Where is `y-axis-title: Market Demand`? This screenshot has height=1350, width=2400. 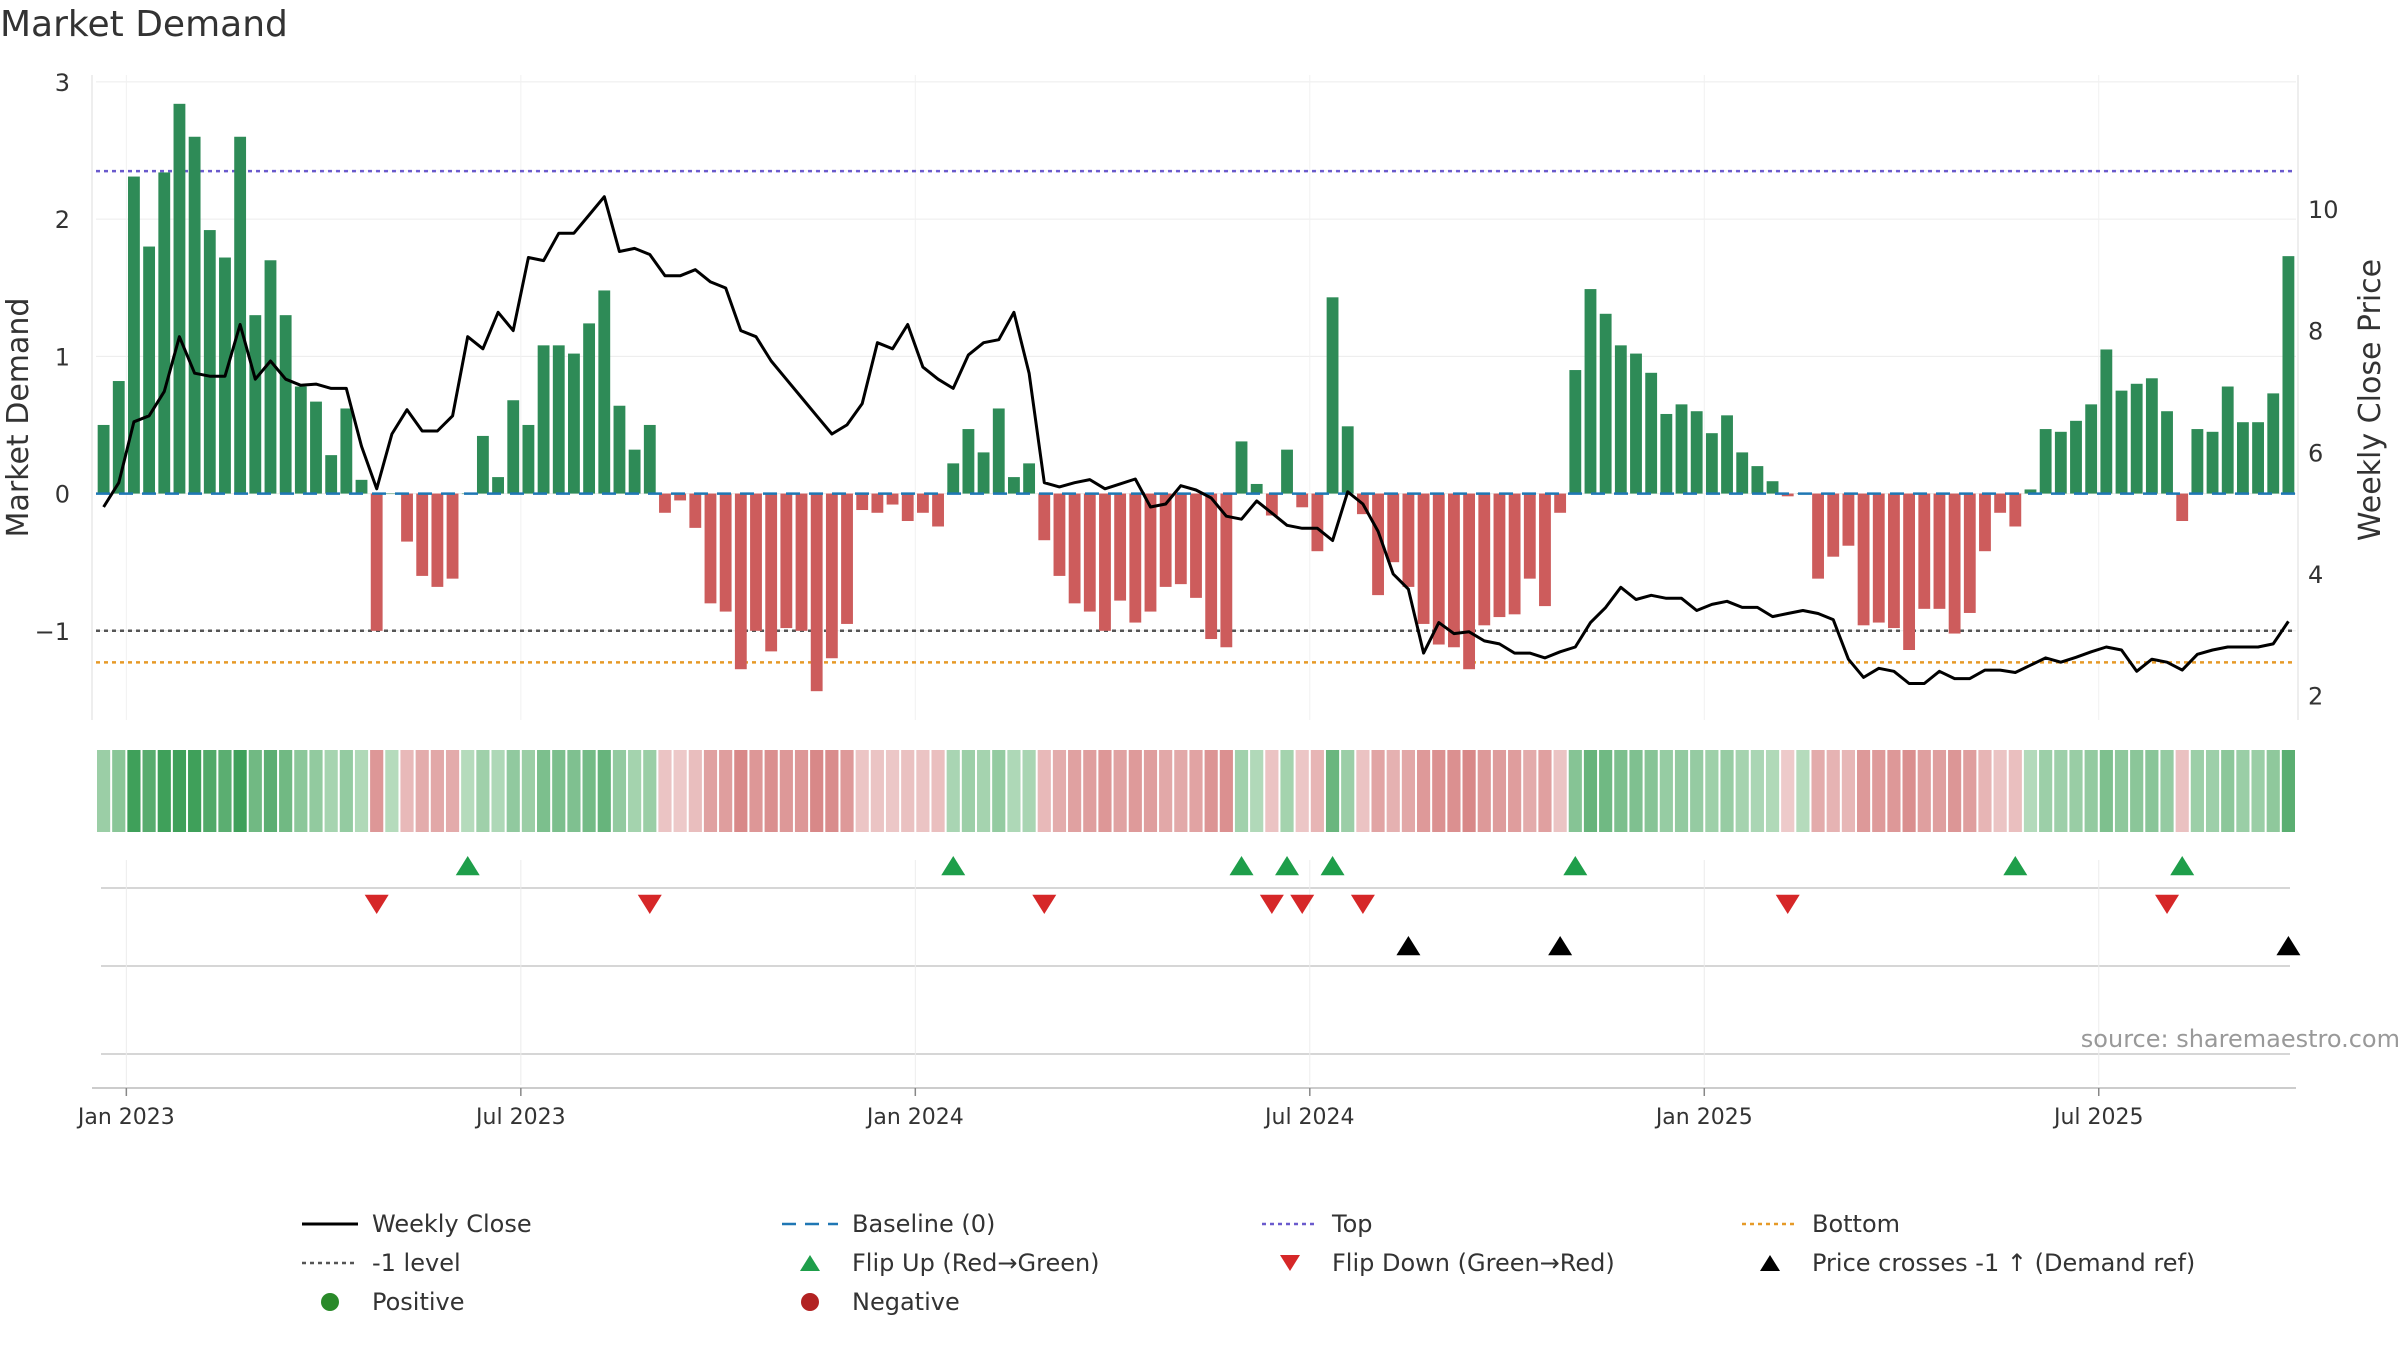 y-axis-title: Market Demand is located at coordinates (18, 418).